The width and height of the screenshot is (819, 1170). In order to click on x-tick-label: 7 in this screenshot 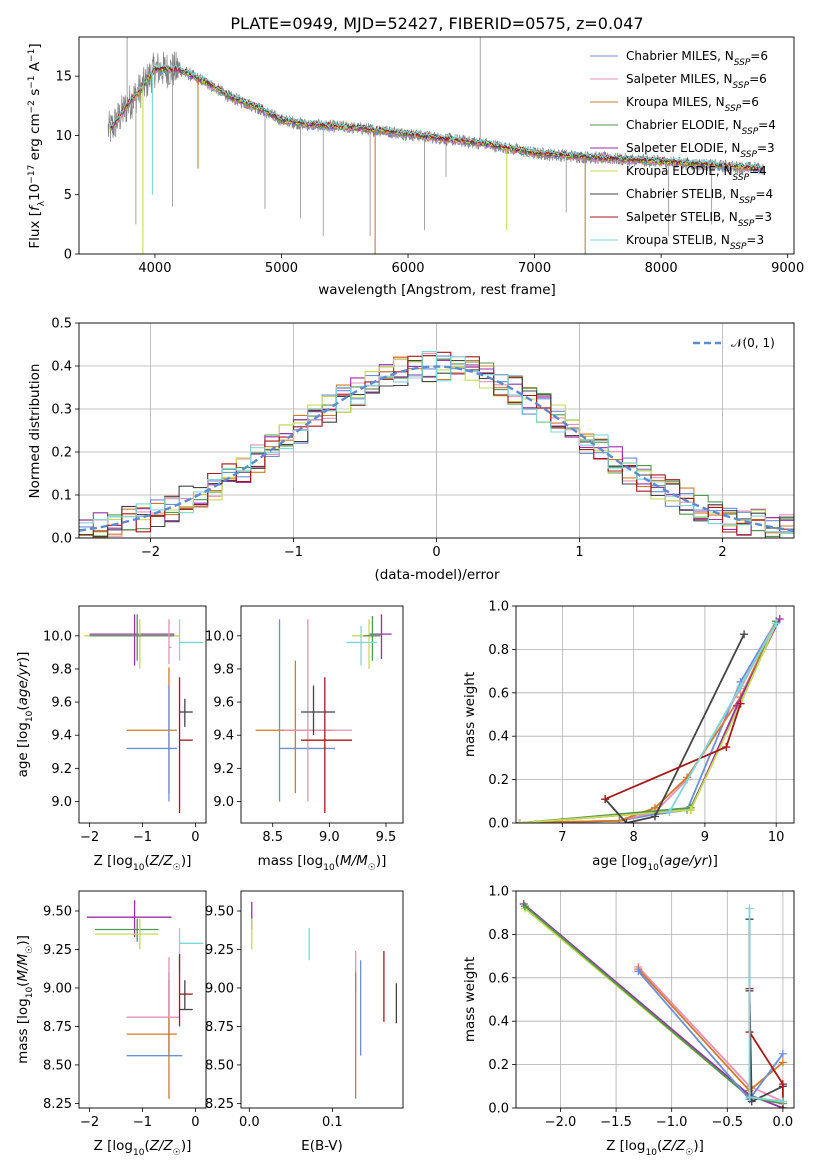, I will do `click(562, 837)`.